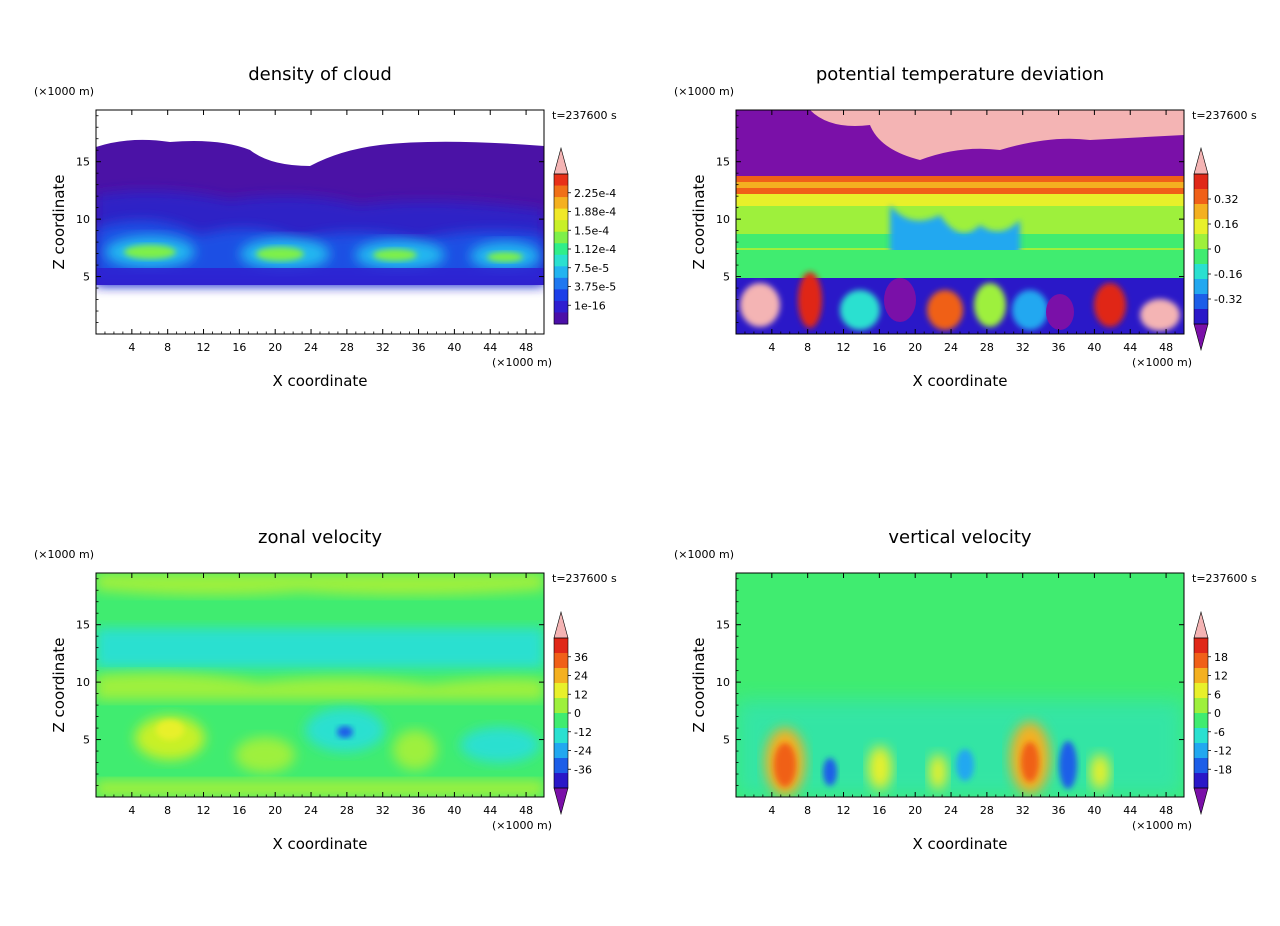 Image resolution: width=1280 pixels, height=926 pixels. What do you see at coordinates (1228, 274) in the screenshot?
I see `colorbar-label: -0.16` at bounding box center [1228, 274].